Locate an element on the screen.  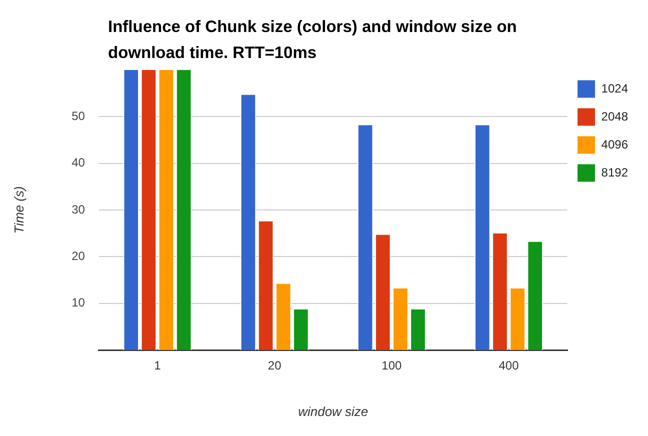
legend-label: 1024 is located at coordinates (614, 88).